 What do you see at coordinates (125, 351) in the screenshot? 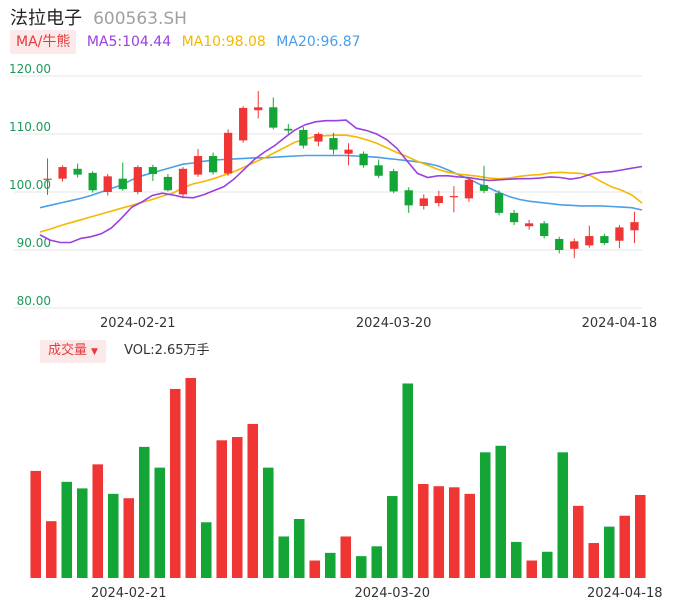
I see `volume-header: 成交量 ▼ VOL:2.65万手` at bounding box center [125, 351].